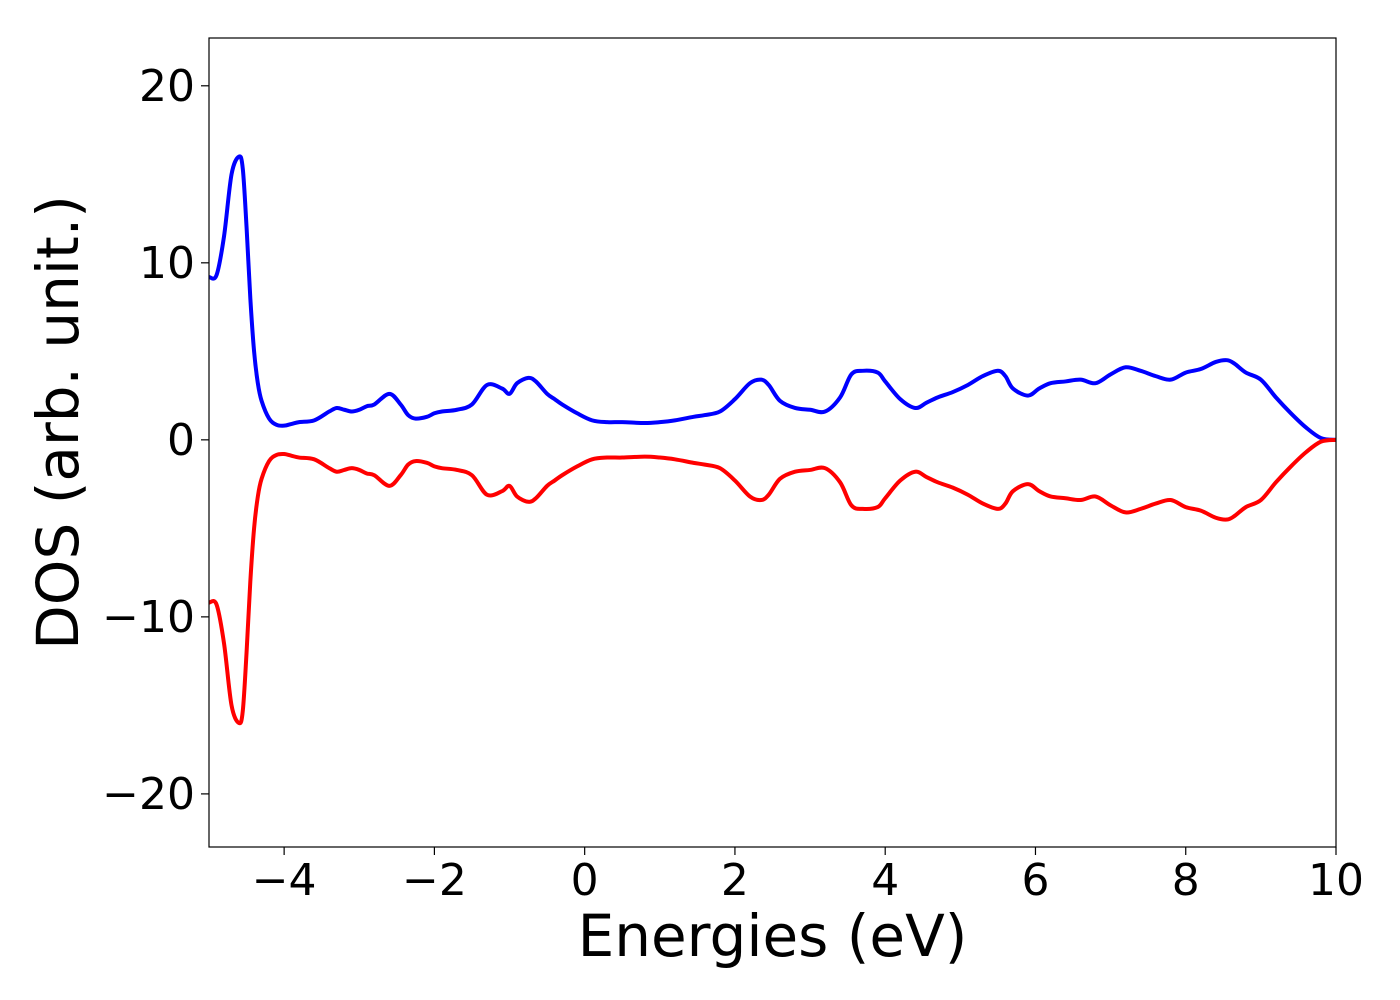 Image resolution: width=1400 pixels, height=1000 pixels. Describe the element at coordinates (773, 936) in the screenshot. I see `x-axis-label: Energies (eV)` at that location.